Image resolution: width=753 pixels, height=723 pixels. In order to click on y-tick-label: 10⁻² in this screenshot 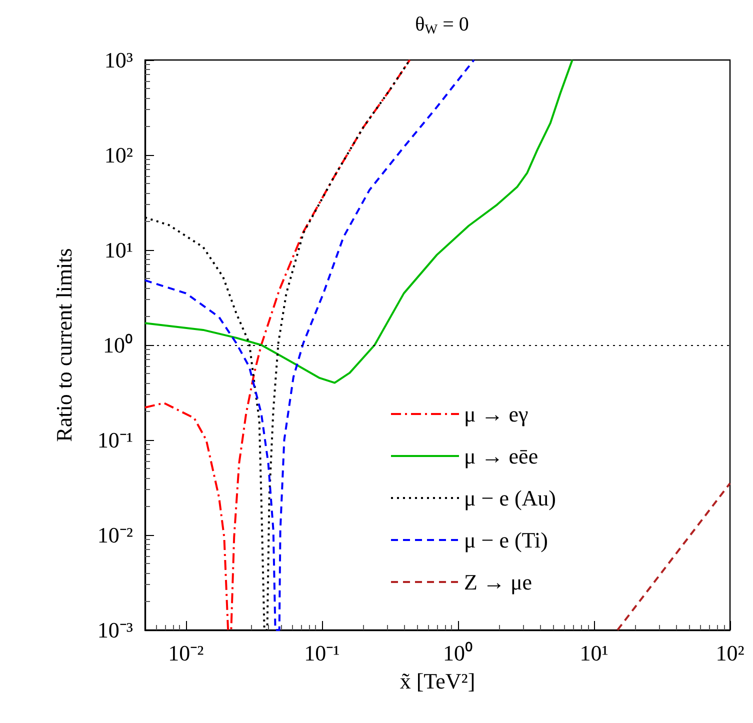, I will do `click(115, 535)`.